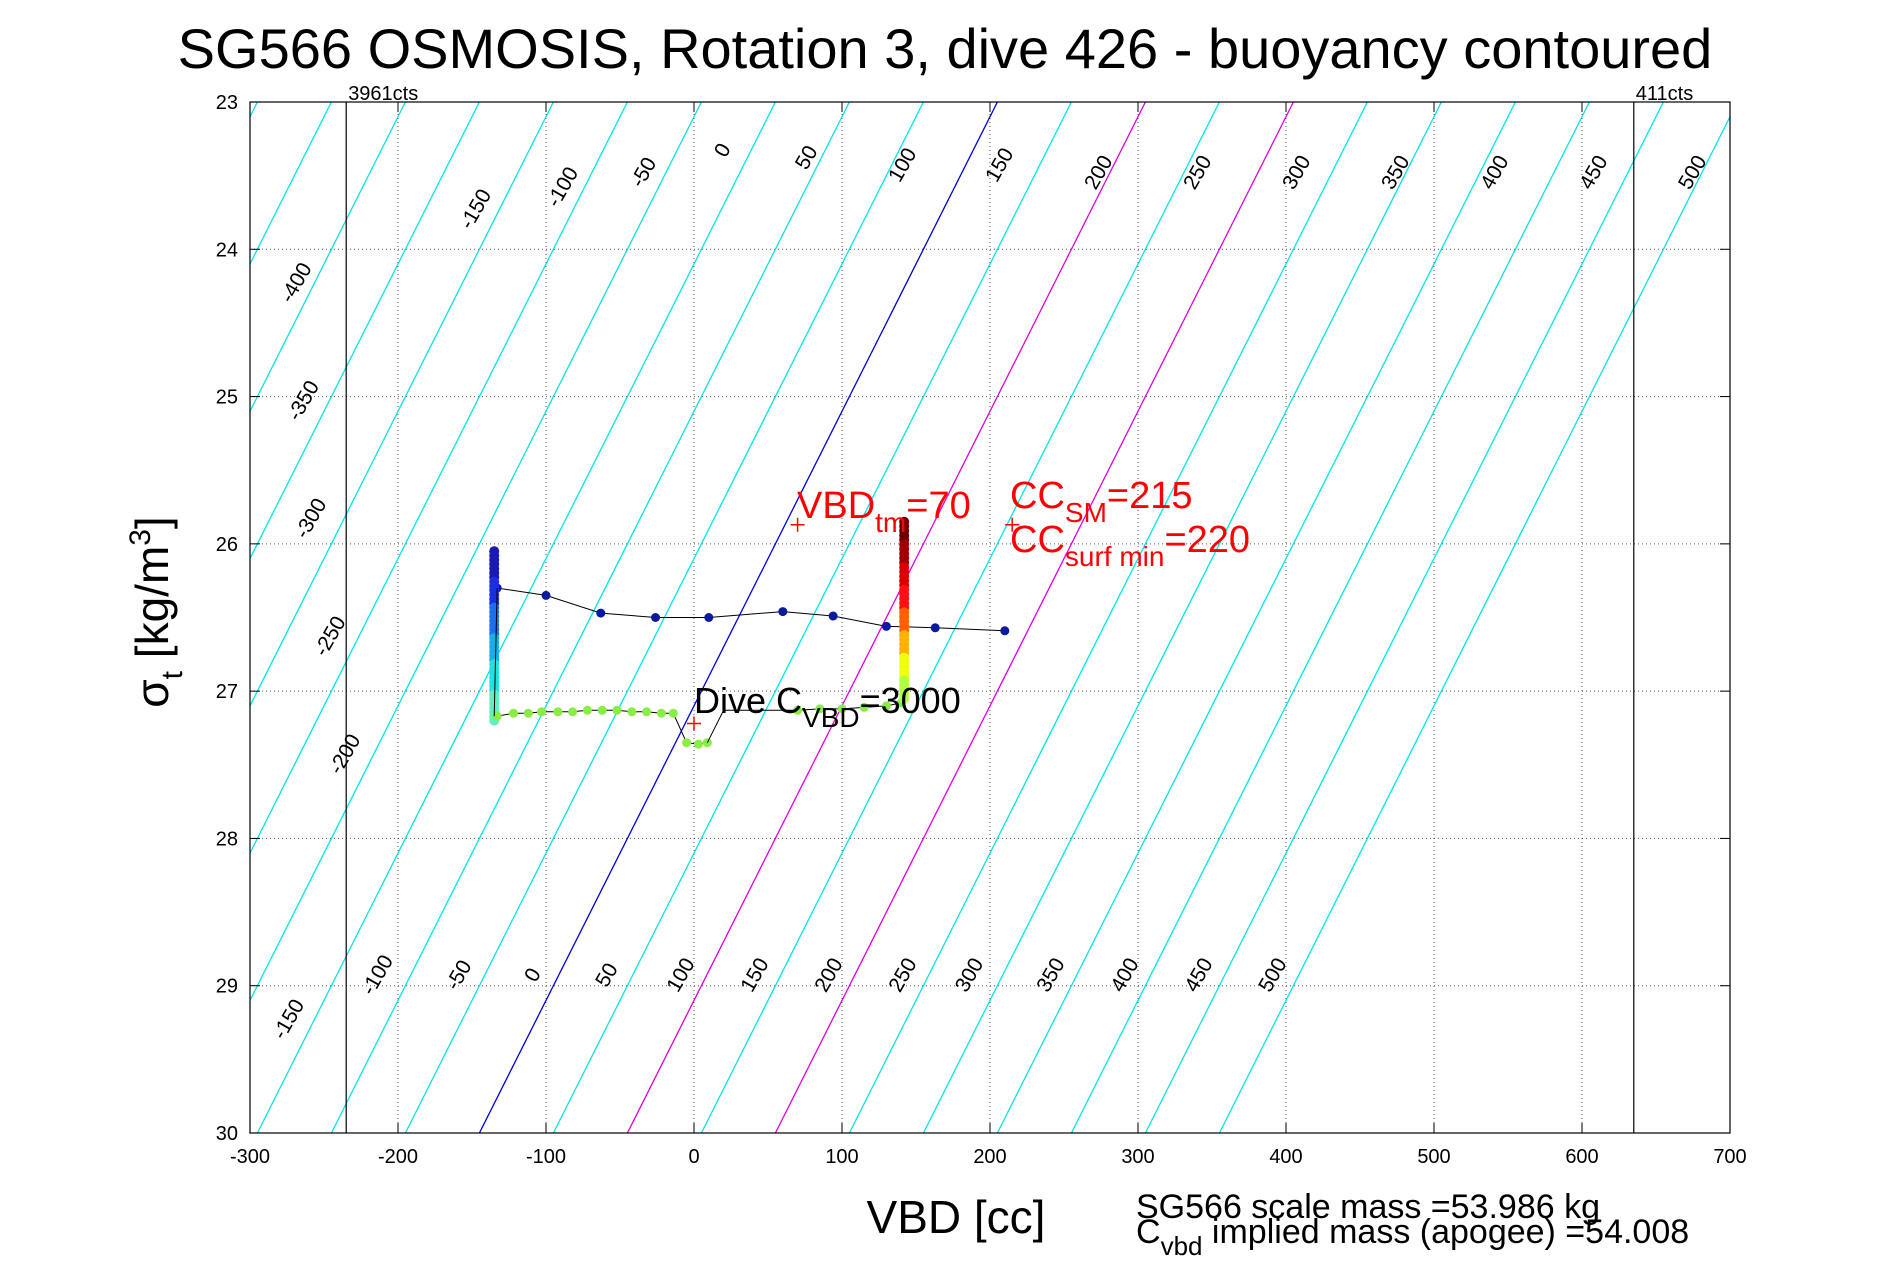  I want to click on x-axis-label: VBD [cc], so click(956, 1217).